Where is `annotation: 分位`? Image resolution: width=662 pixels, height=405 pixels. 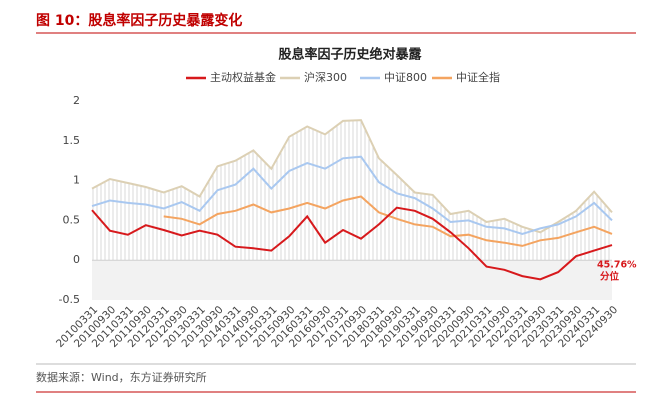 annotation: 分位 is located at coordinates (610, 277).